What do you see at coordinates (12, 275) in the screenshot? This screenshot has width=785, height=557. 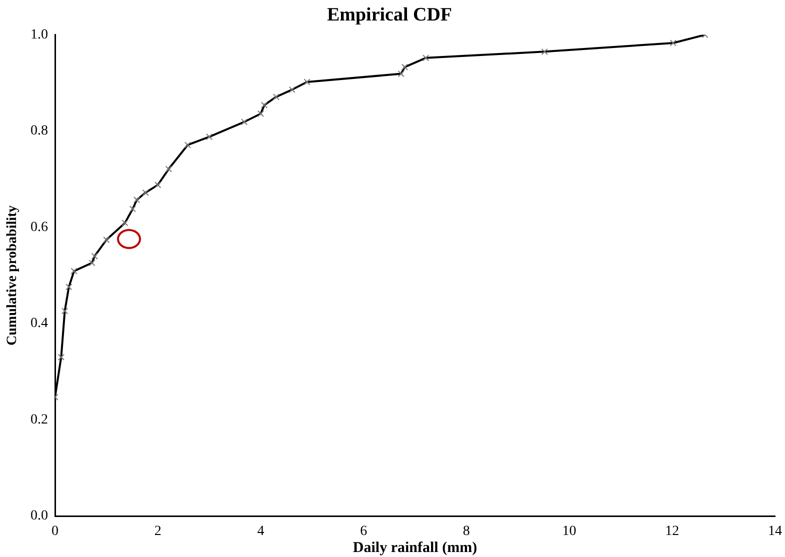 I see `y-axis-title: Cumulative probability` at bounding box center [12, 275].